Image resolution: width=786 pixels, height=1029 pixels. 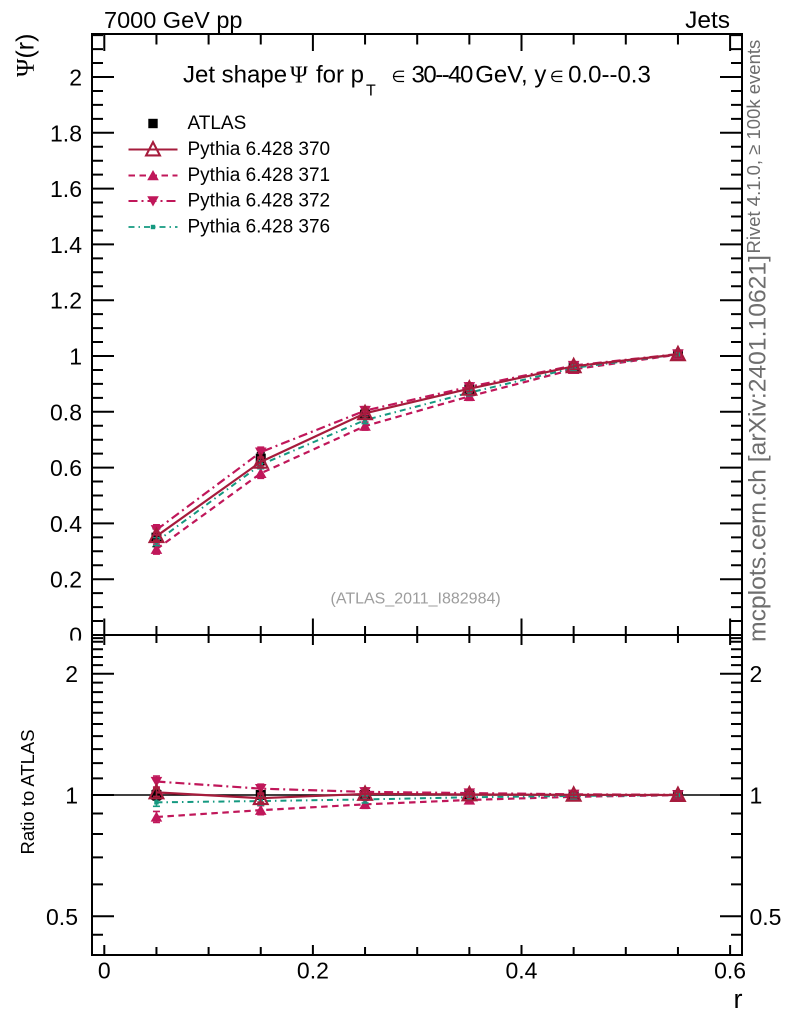 What do you see at coordinates (66, 133) in the screenshot?
I see `svg-text: 1.8` at bounding box center [66, 133].